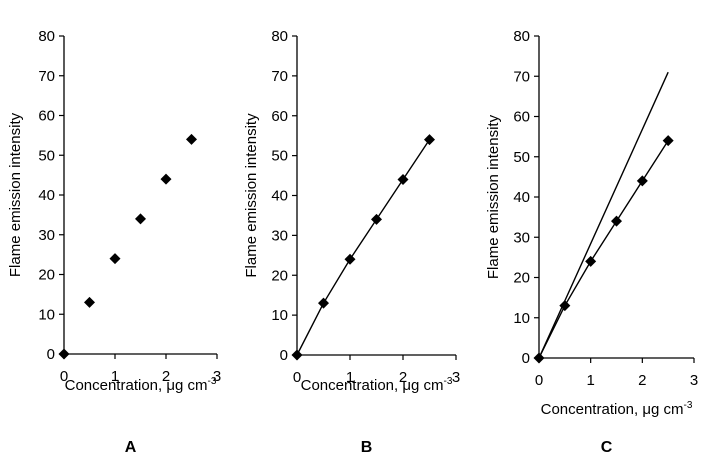 This screenshot has height=460, width=715. I want to click on panel-letter: A, so click(131, 447).